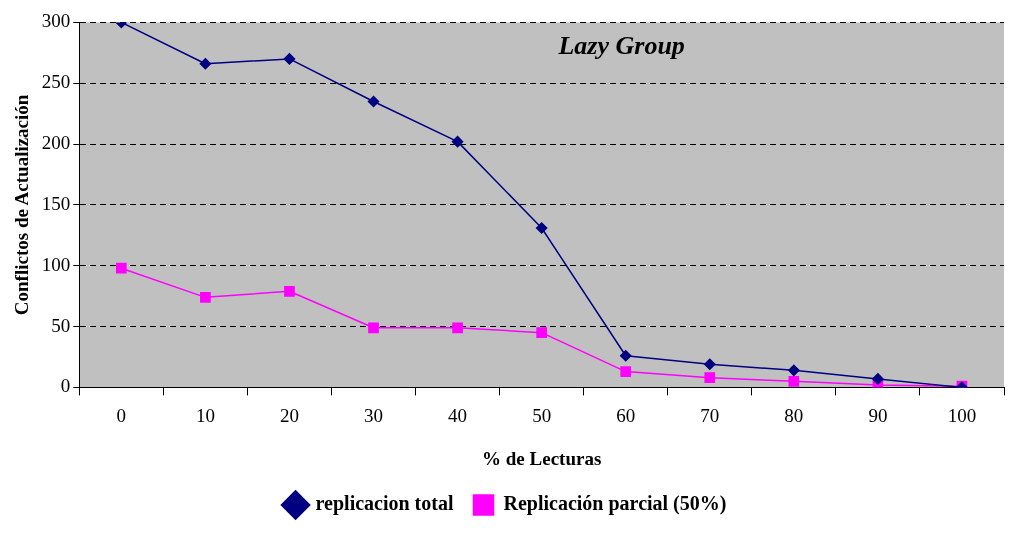  Describe the element at coordinates (542, 415) in the screenshot. I see `x-tick-label: 50` at that location.